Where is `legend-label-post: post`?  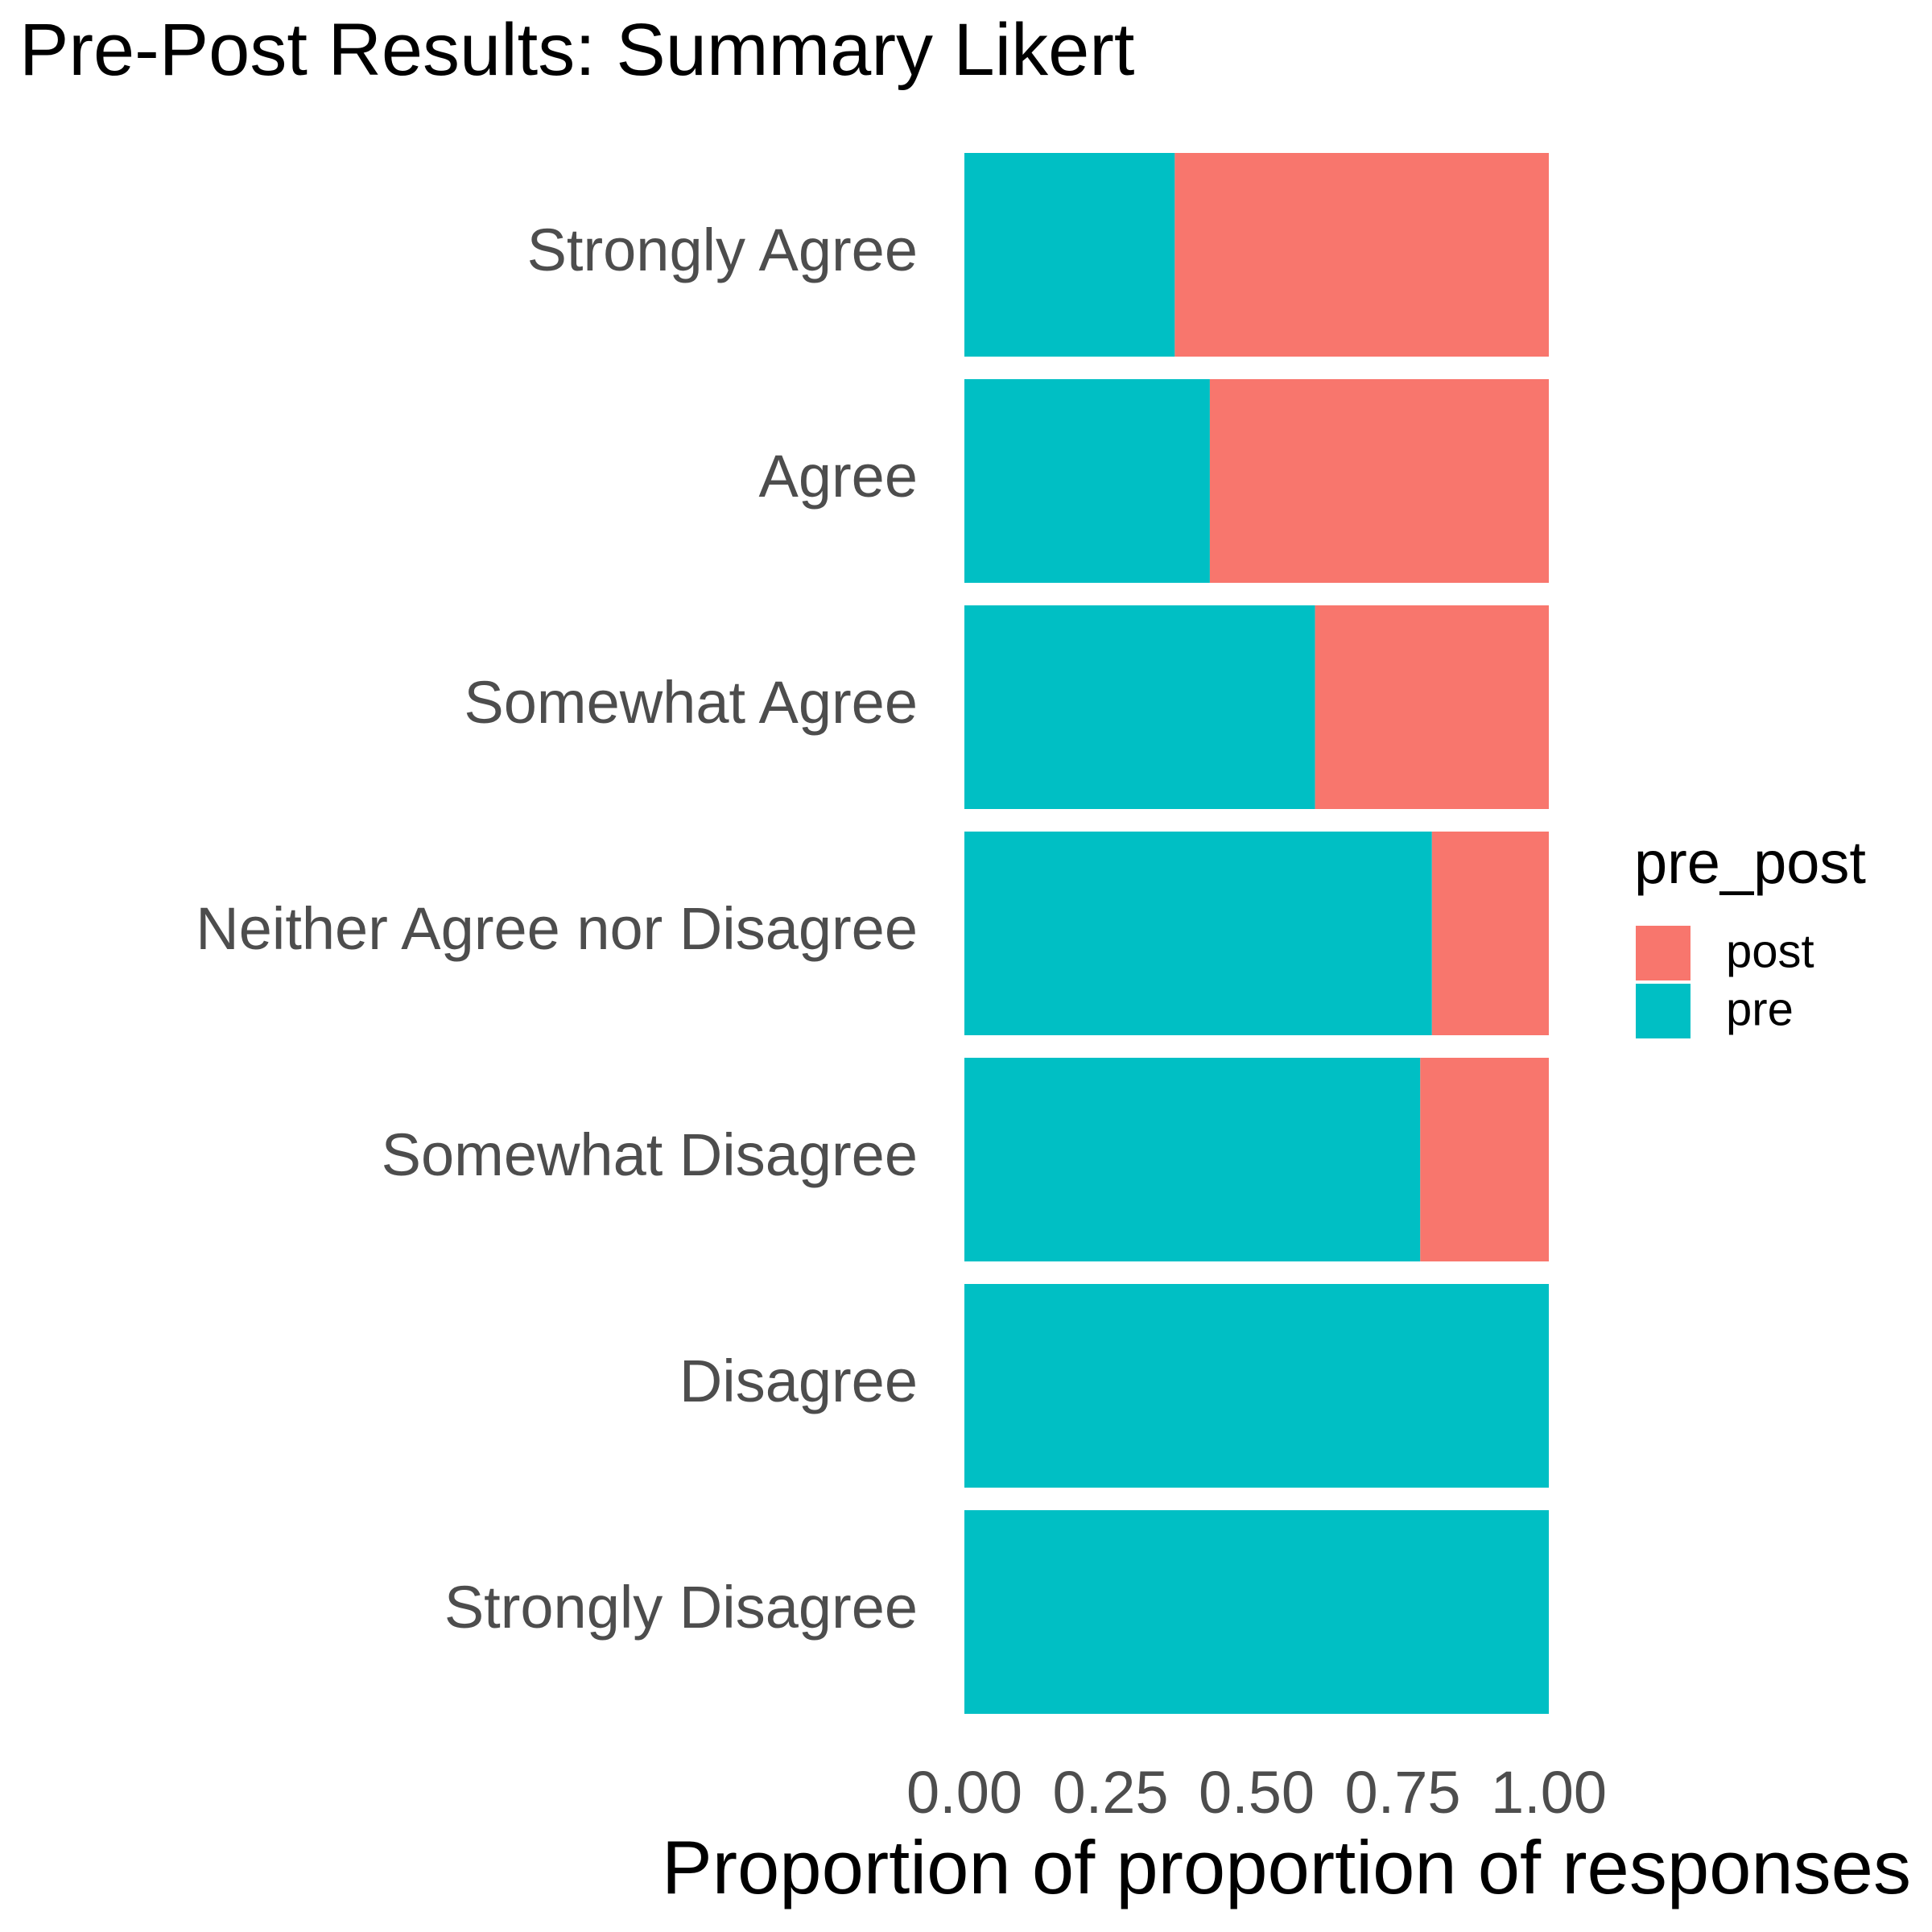 legend-label-post: post is located at coordinates (1770, 951).